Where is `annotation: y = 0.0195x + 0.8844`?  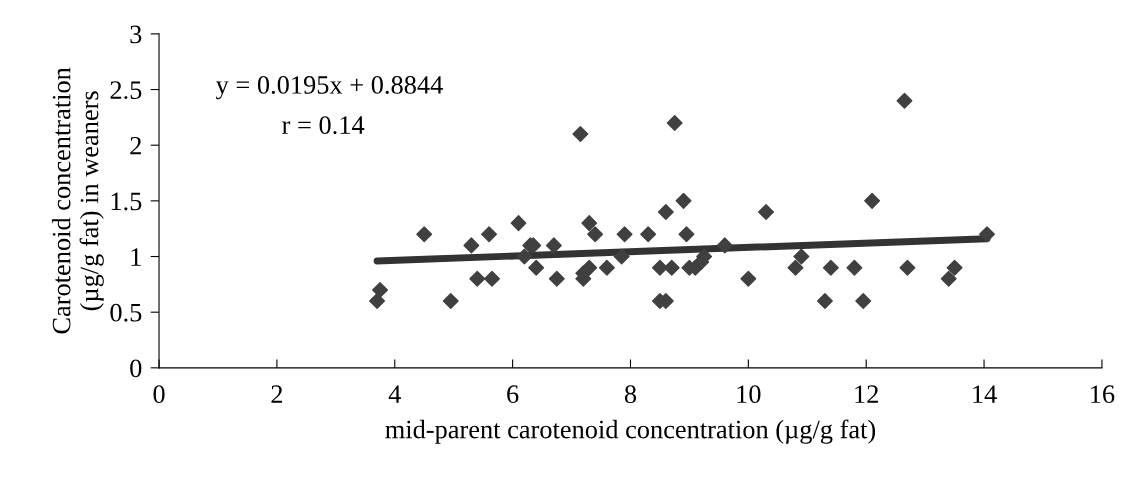 annotation: y = 0.0195x + 0.8844 is located at coordinates (329, 88).